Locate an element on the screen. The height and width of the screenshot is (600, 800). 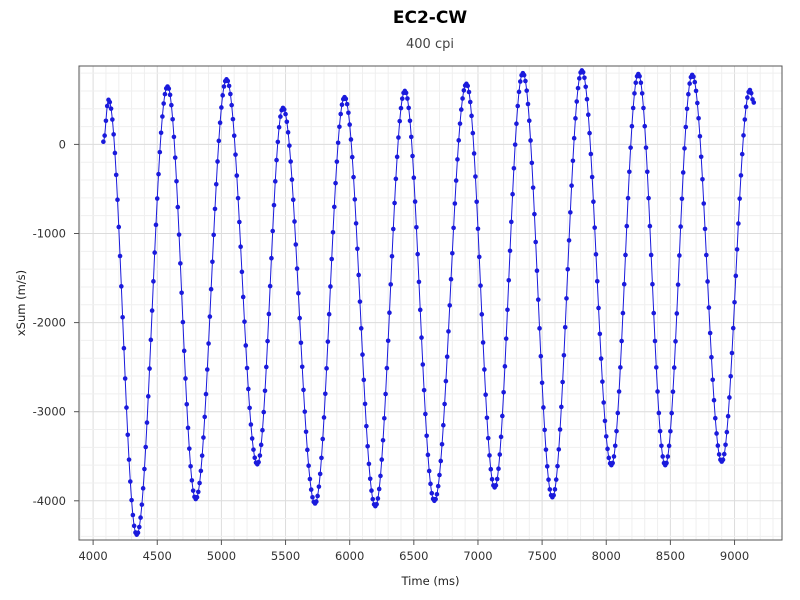
y-axis: 0 -1000 -2000 -3000 -4000 is located at coordinates (56, 322).